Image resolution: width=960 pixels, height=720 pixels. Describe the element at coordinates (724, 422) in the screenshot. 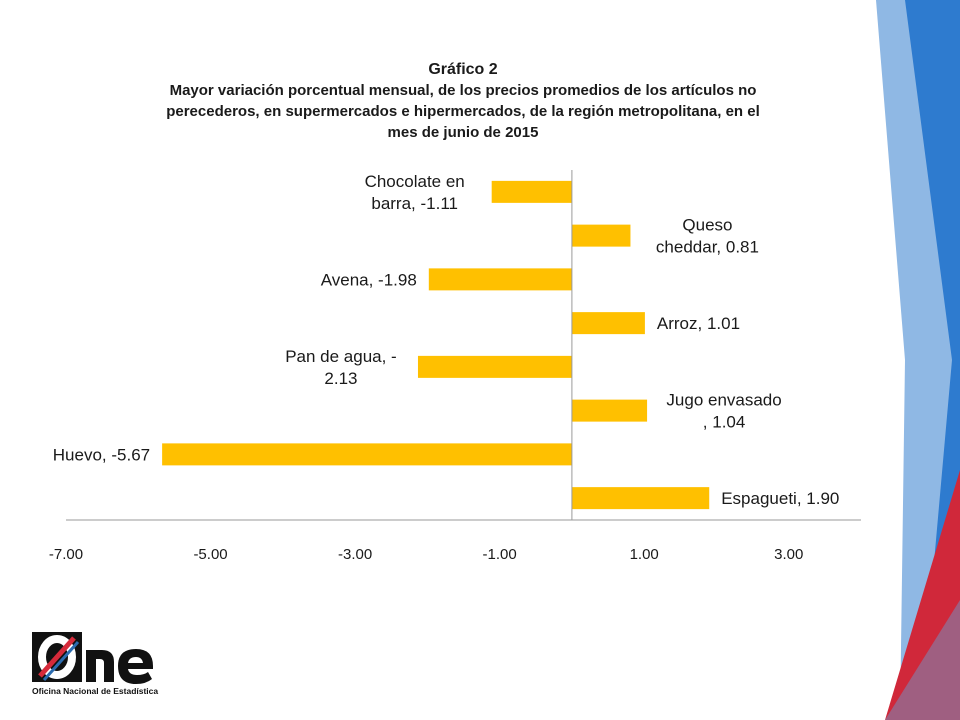

I see `bar-label-5-line-1: , 1.04` at that location.